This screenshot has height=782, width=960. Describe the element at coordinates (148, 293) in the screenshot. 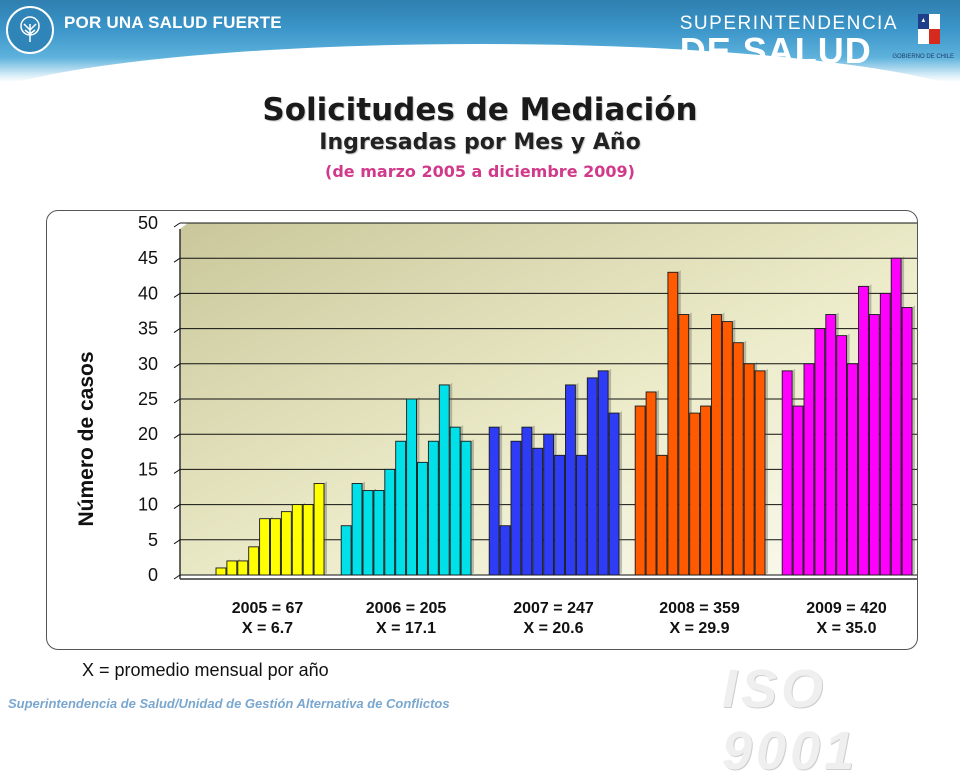

I see `y-tick-label: 40` at that location.